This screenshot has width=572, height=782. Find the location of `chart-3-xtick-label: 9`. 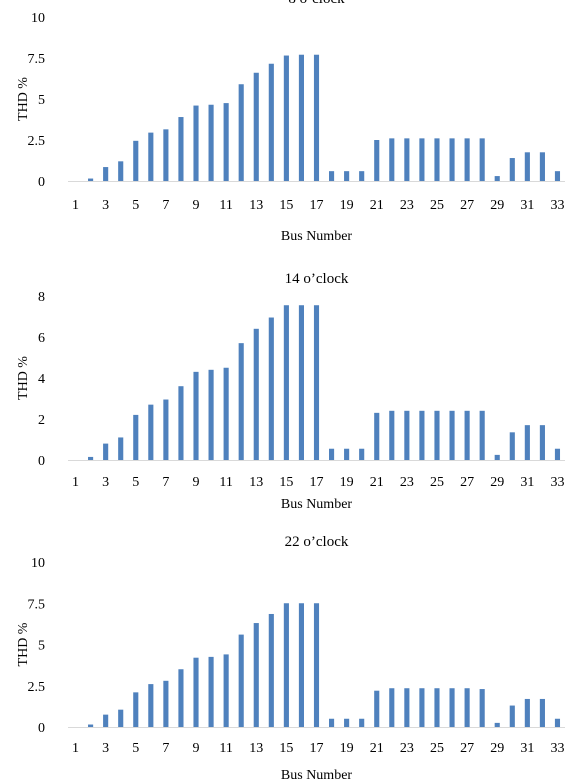

chart-3-xtick-label: 9 is located at coordinates (196, 748).